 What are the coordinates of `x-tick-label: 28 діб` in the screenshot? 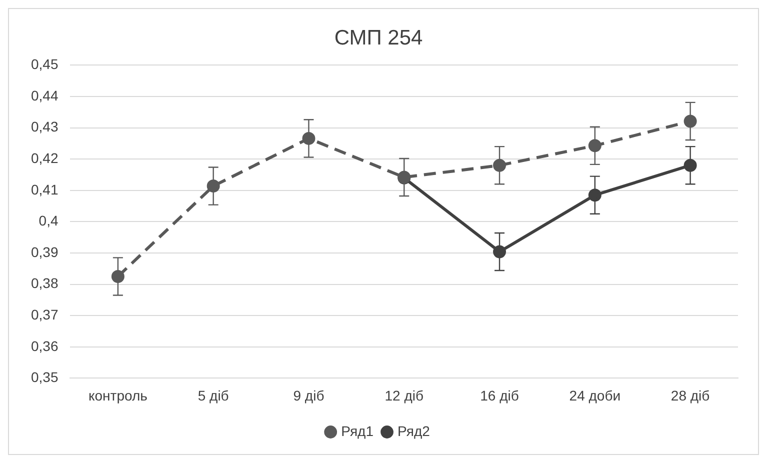 It's located at (690, 395).